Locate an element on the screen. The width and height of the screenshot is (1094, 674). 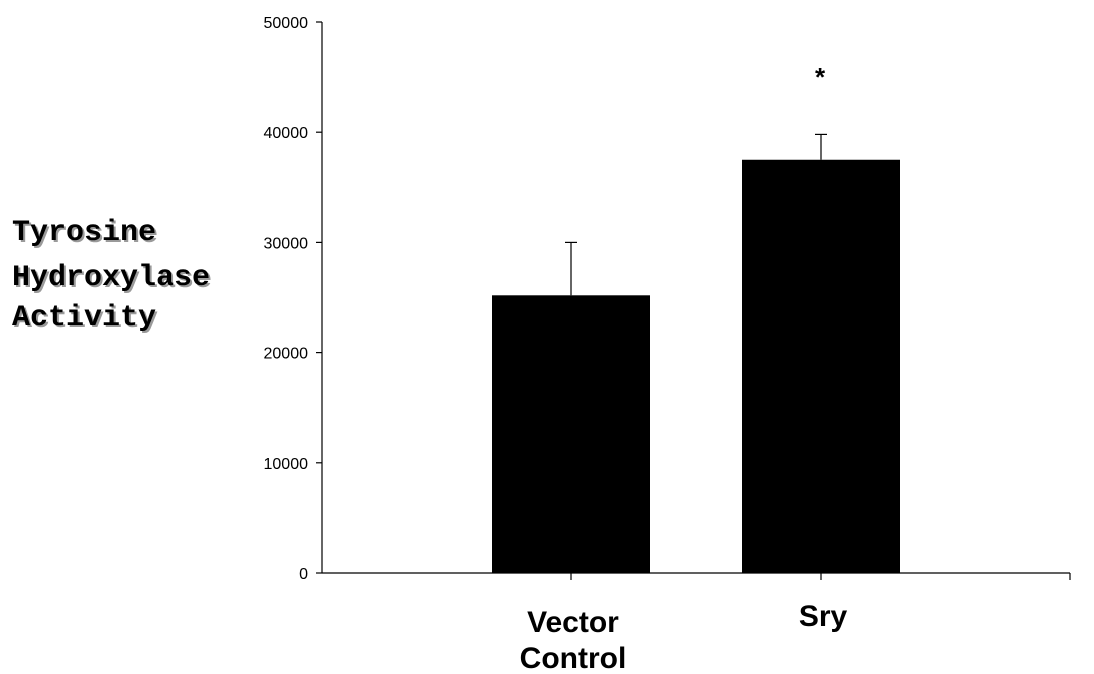
y-axis-label-line: Activity is located at coordinates (84, 318).